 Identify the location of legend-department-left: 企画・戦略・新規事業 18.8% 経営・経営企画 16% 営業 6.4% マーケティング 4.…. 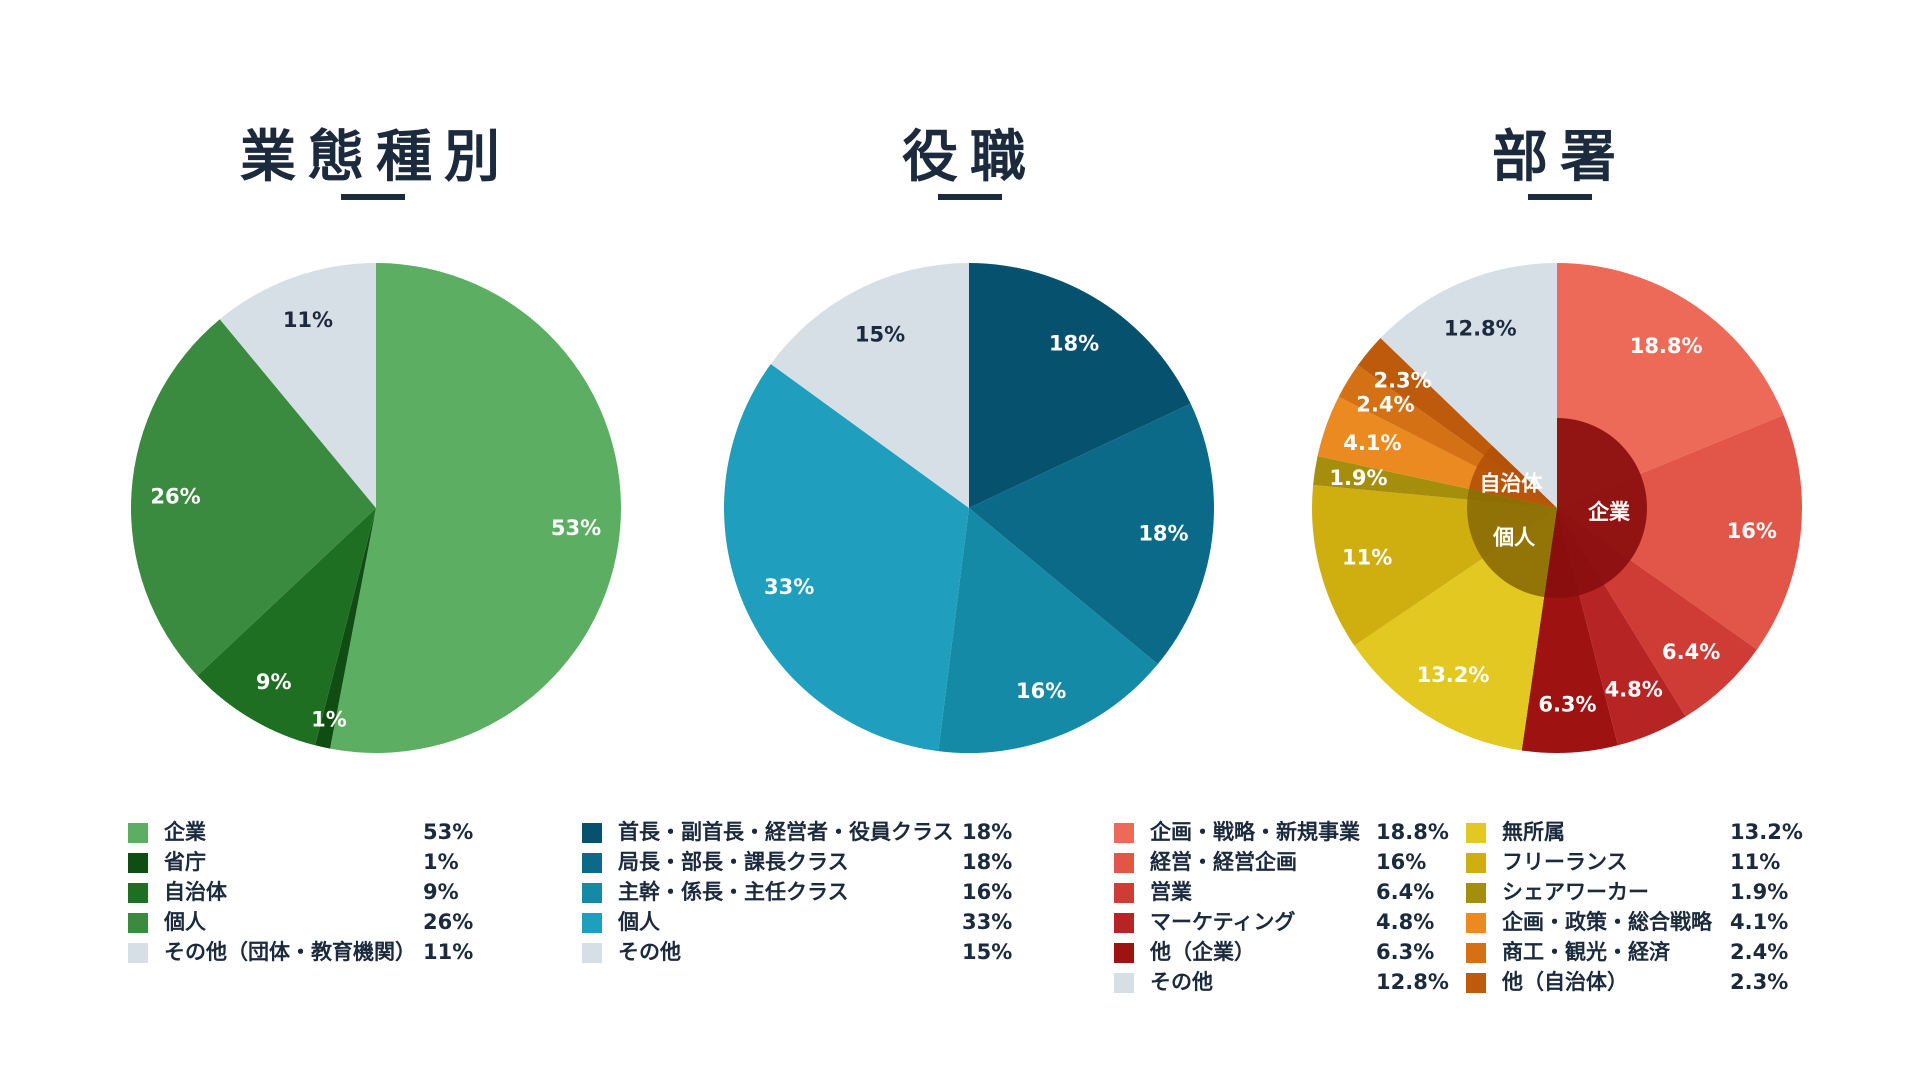
(1281, 908).